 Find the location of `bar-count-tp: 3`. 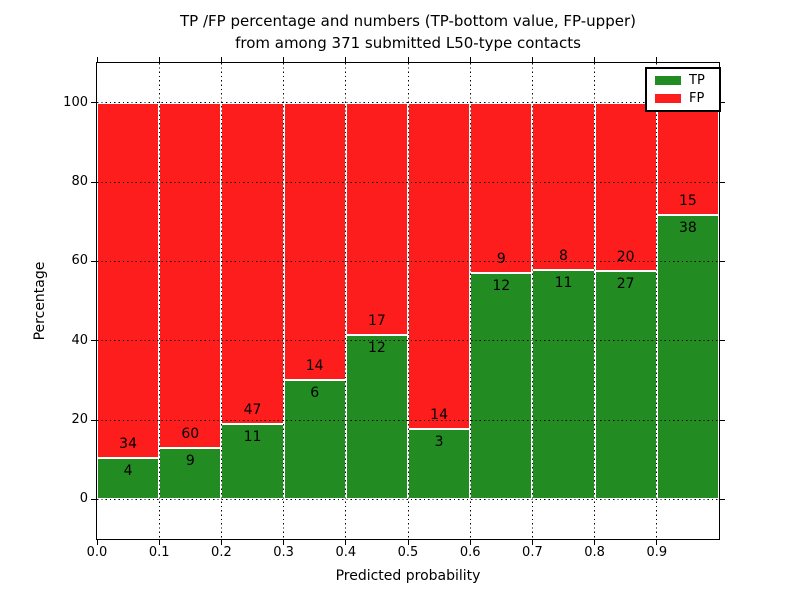

bar-count-tp: 3 is located at coordinates (439, 442).